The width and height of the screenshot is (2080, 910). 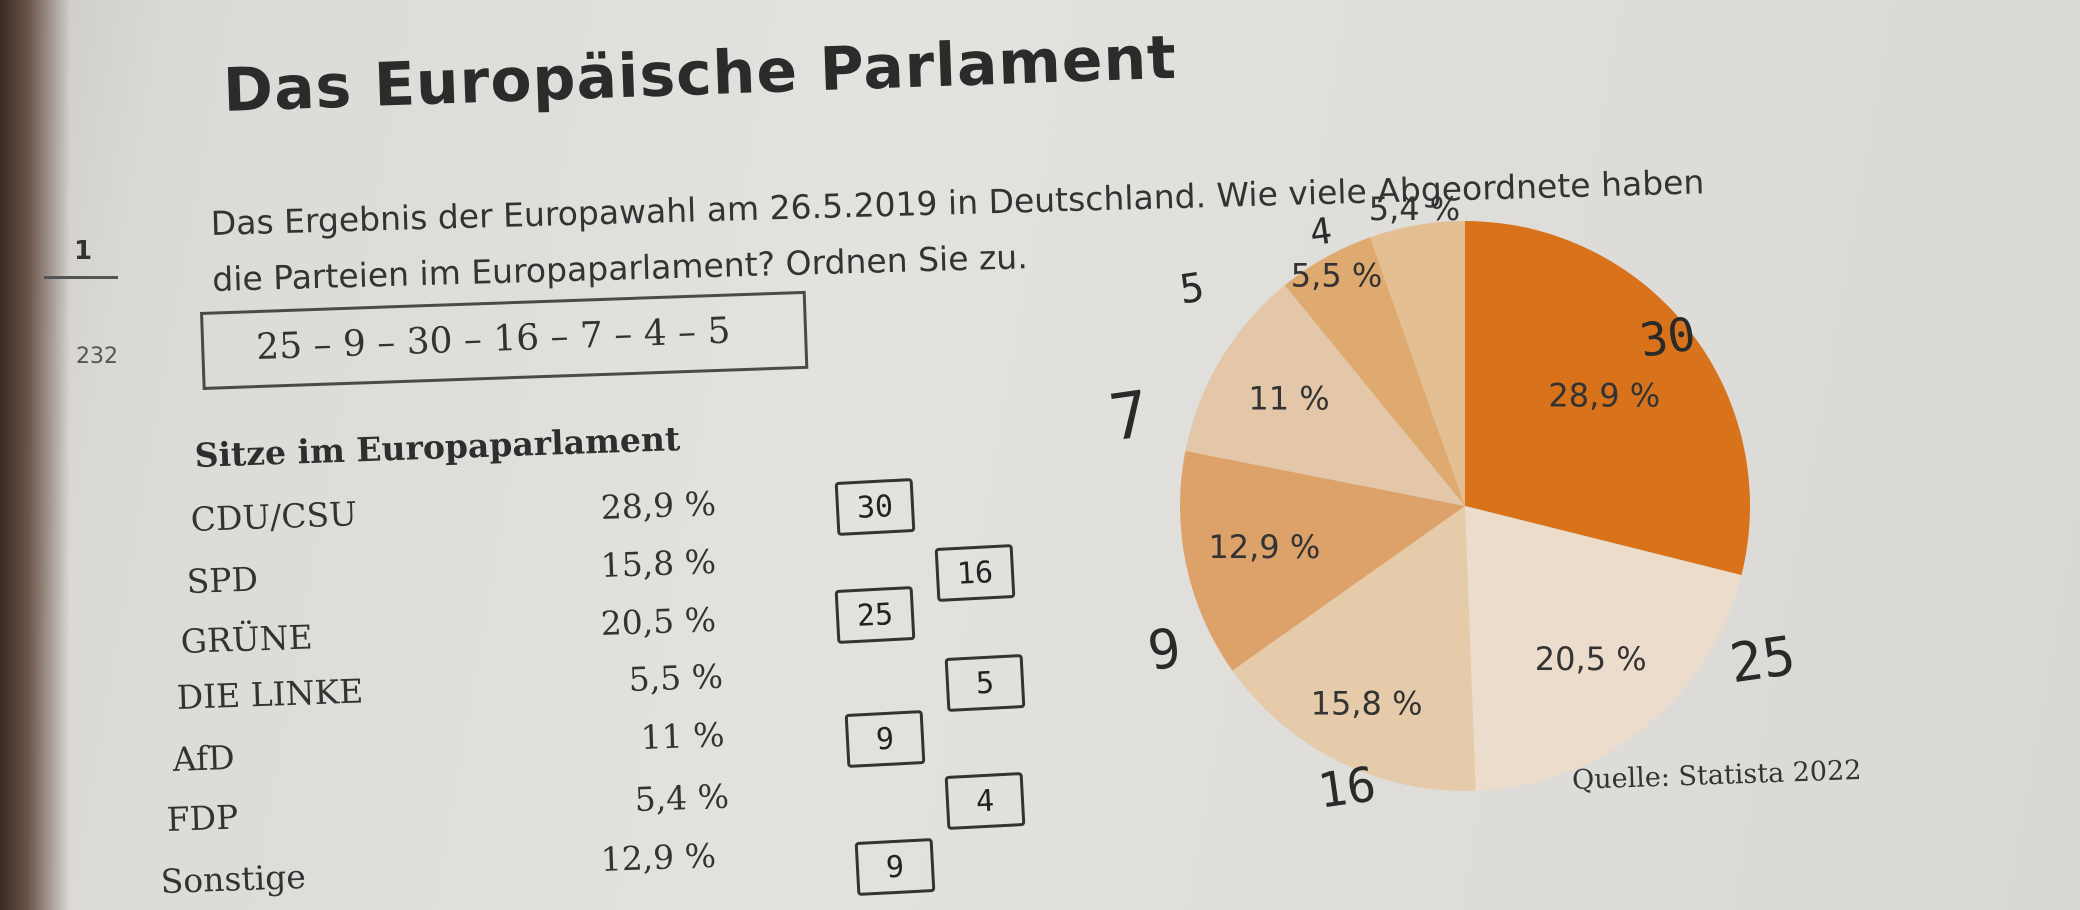 What do you see at coordinates (975, 573) in the screenshot?
I see `answer-box: 16` at bounding box center [975, 573].